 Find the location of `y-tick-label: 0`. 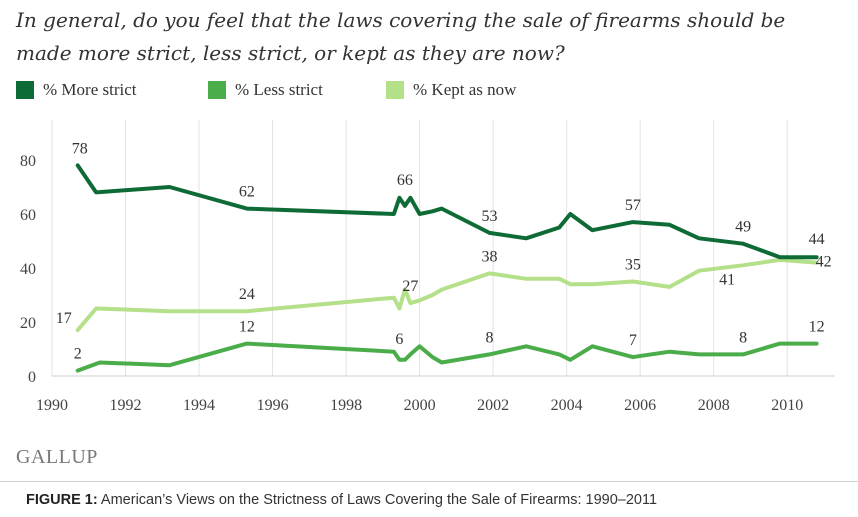

y-tick-label: 0 is located at coordinates (32, 377).